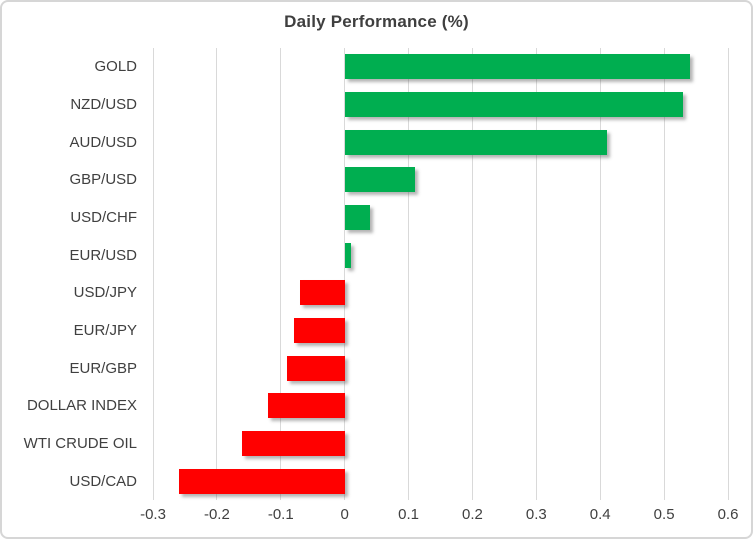 This screenshot has width=753, height=539. I want to click on category-label: EUR/GBP, so click(103, 368).